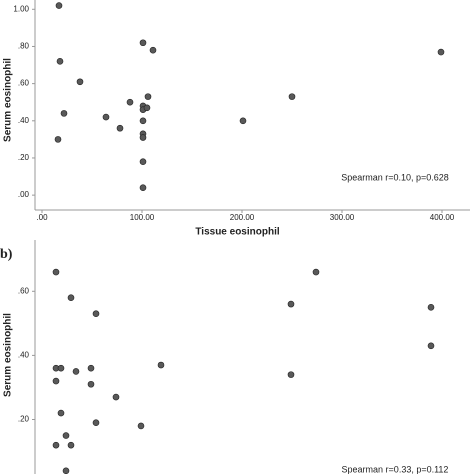 The image size is (474, 474). I want to click on y-tick-label: .80, so click(24, 46).